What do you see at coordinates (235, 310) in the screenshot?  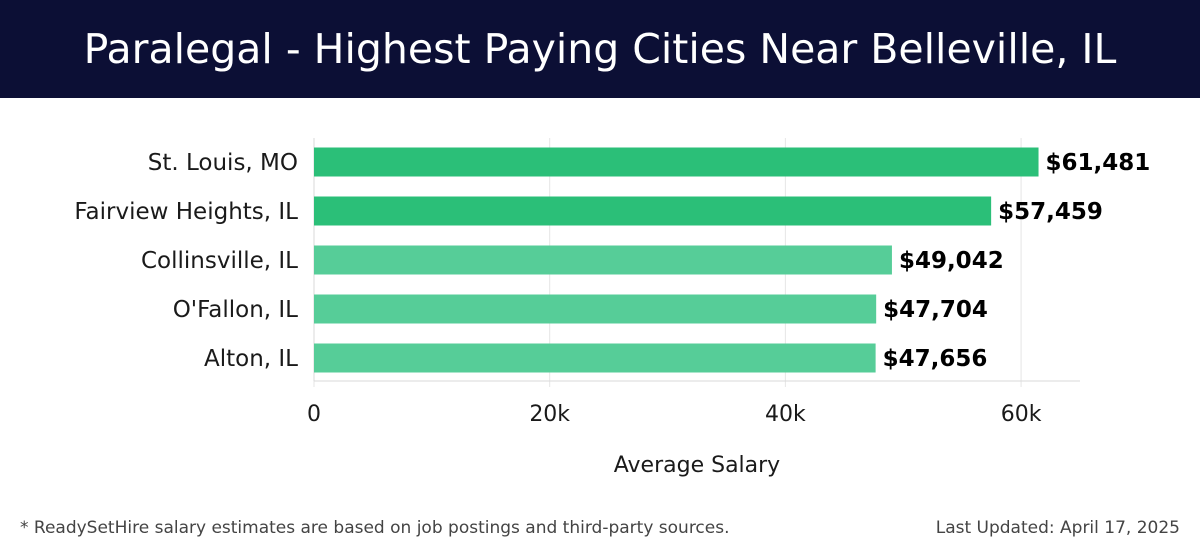 I see `category-label: O'Fallon, IL` at bounding box center [235, 310].